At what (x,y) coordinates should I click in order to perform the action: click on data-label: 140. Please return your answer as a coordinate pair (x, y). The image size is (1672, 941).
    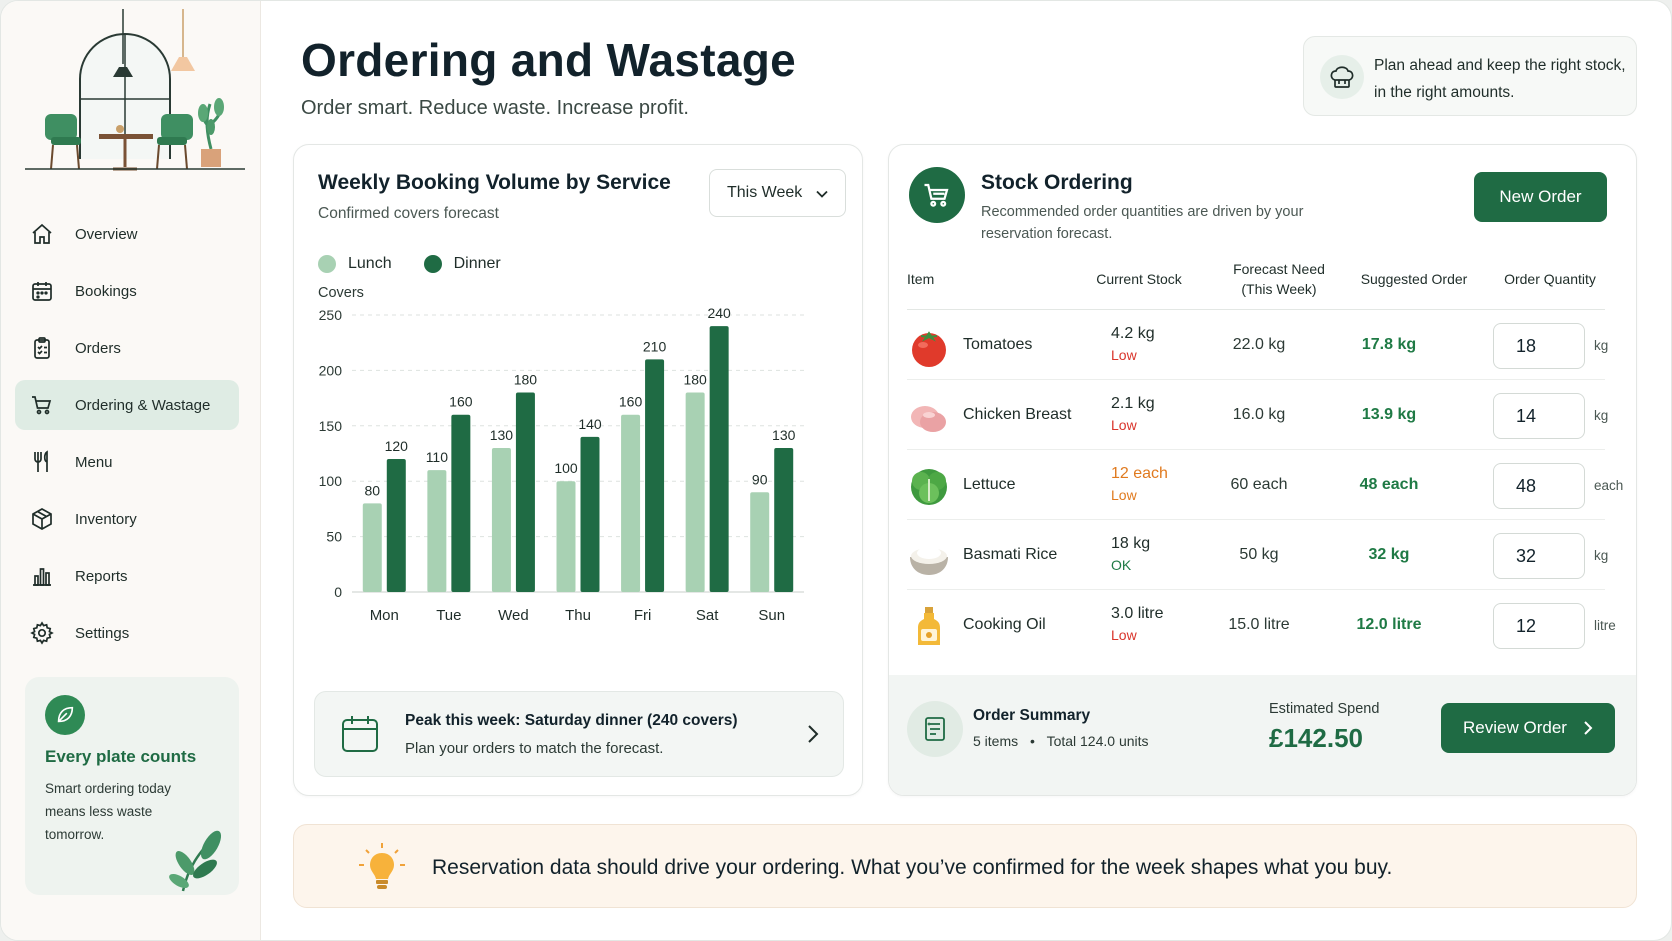
    Looking at the image, I should click on (590, 424).